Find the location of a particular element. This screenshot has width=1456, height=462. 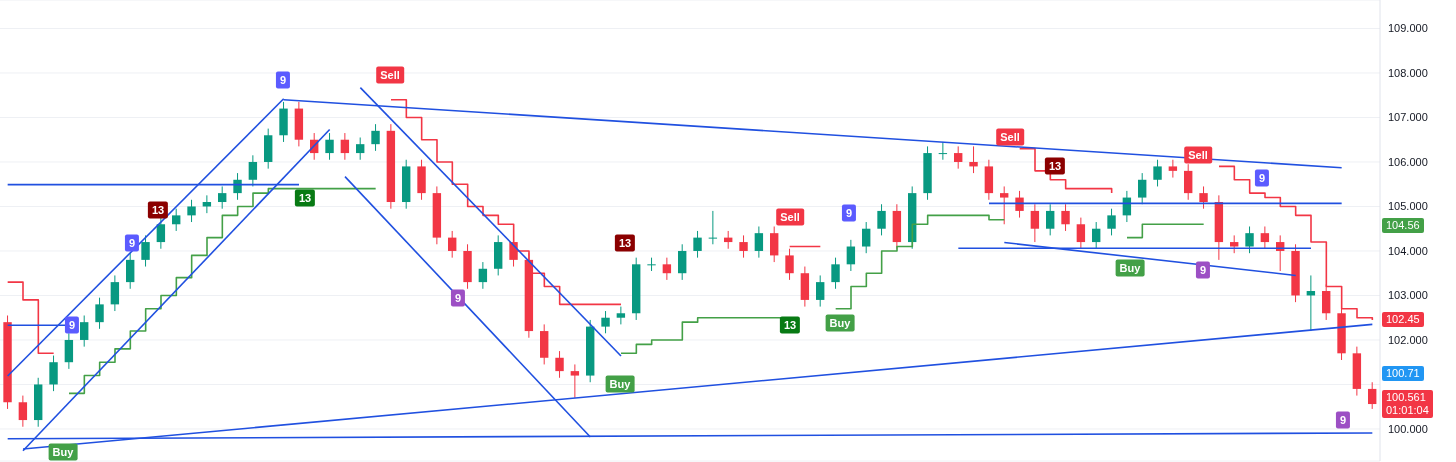

y-tick-label: 100.000 is located at coordinates (1408, 428).